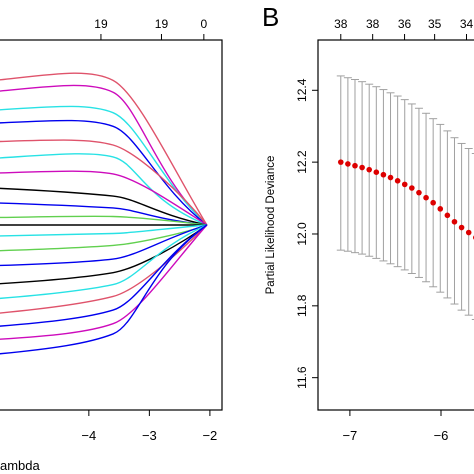 This screenshot has width=474, height=474. What do you see at coordinates (203, 24) in the screenshot?
I see `top-tick-label: 0` at bounding box center [203, 24].